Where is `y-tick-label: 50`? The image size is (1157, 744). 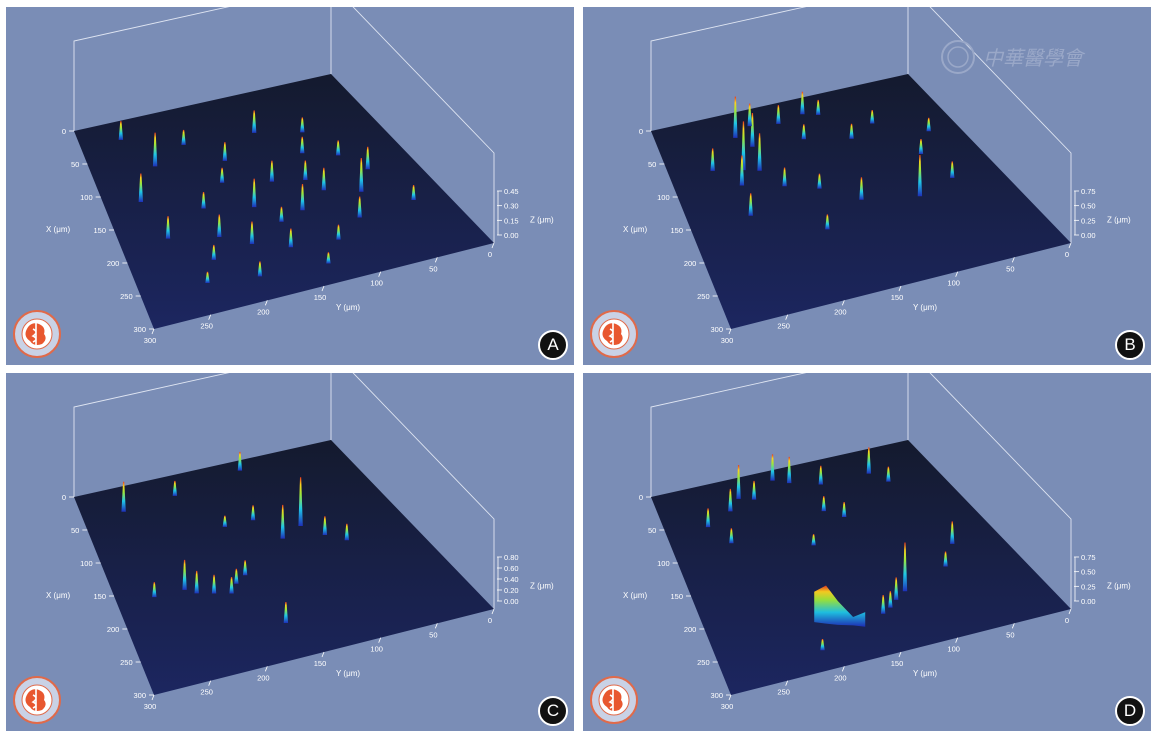 y-tick-label: 50 is located at coordinates (433, 268).